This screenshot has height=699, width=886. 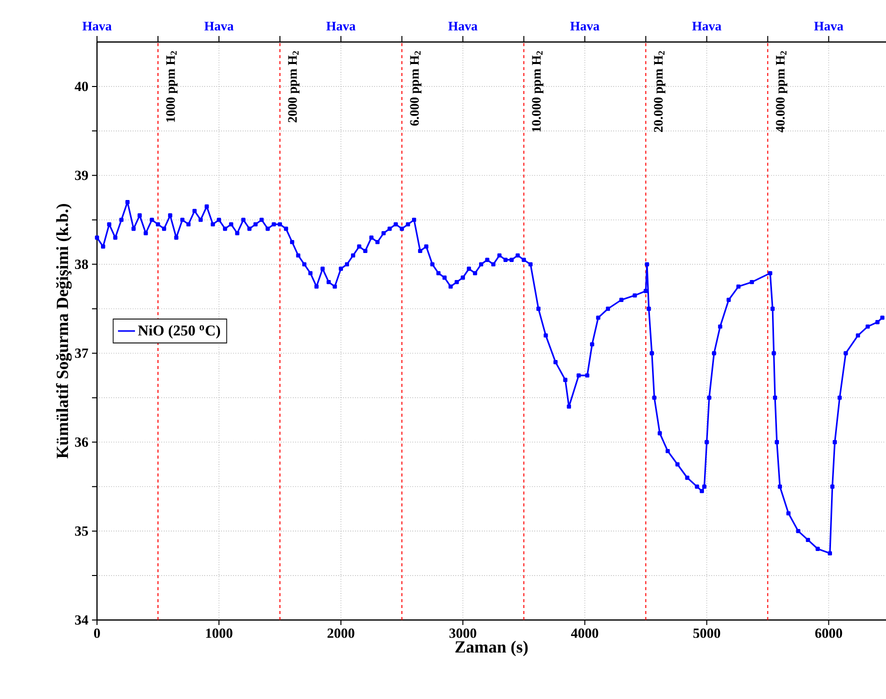 What do you see at coordinates (416, 88) in the screenshot?
I see `ref-line-label: 6.000 ppm H$_{2}$` at bounding box center [416, 88].